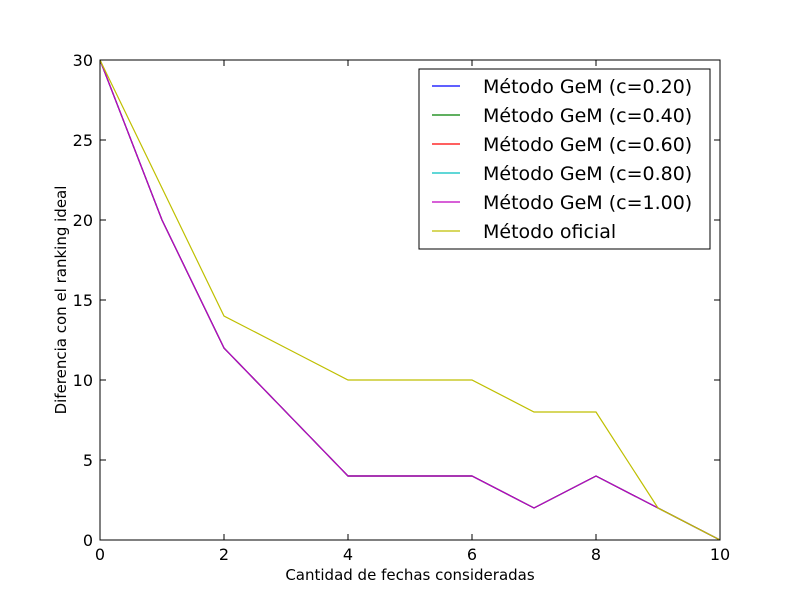 The image size is (800, 600). Describe the element at coordinates (348, 554) in the screenshot. I see `x-tick-label: 4` at that location.